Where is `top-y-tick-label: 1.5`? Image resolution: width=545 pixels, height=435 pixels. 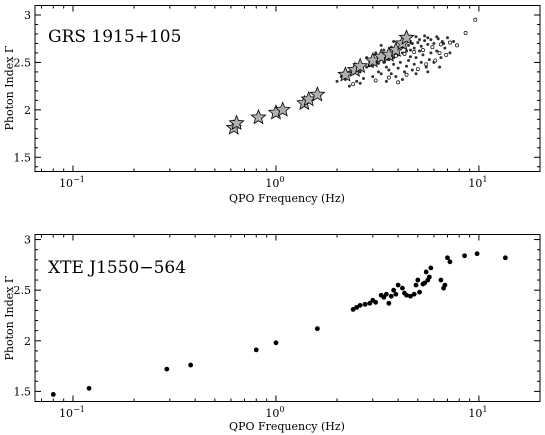 top-y-tick-label: 1.5 is located at coordinates (23, 157).